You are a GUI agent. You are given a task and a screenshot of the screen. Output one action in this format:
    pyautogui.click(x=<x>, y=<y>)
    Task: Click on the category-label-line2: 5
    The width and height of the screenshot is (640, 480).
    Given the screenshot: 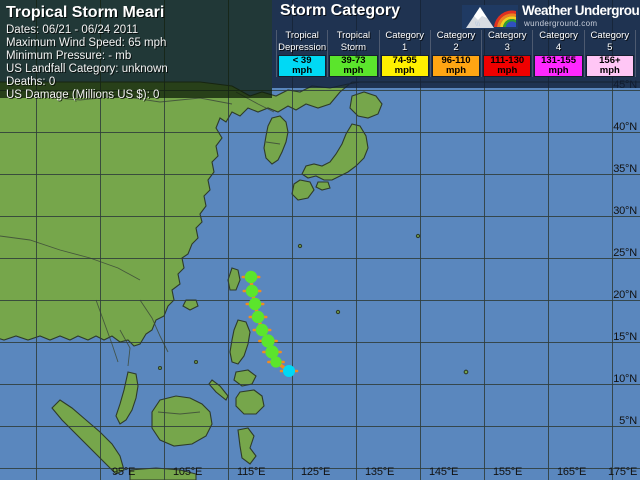 What is the action you would take?
    pyautogui.click(x=610, y=47)
    